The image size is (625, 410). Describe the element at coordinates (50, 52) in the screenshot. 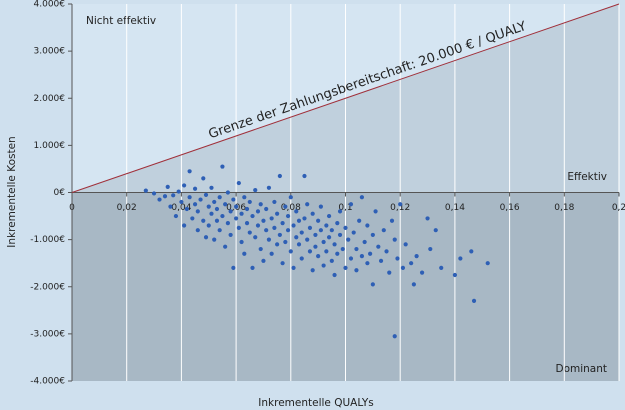

I see `y-tick-label: 3.000€` at that location.